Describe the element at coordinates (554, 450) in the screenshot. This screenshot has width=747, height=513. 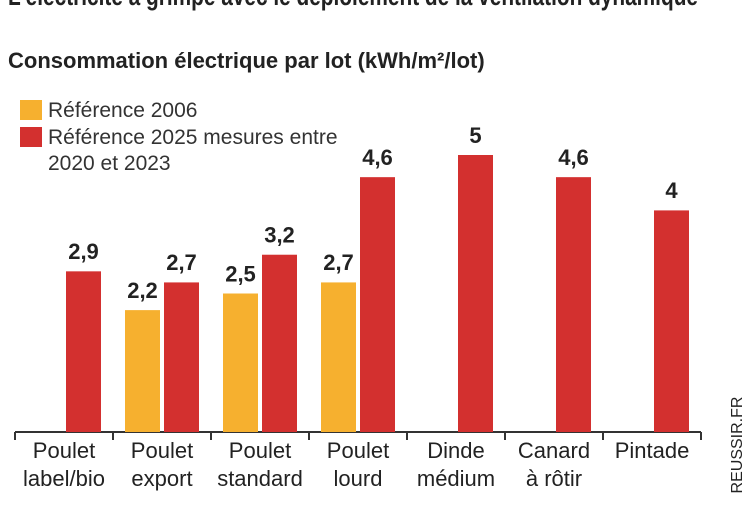
I see `x-tick-label: Canard` at that location.